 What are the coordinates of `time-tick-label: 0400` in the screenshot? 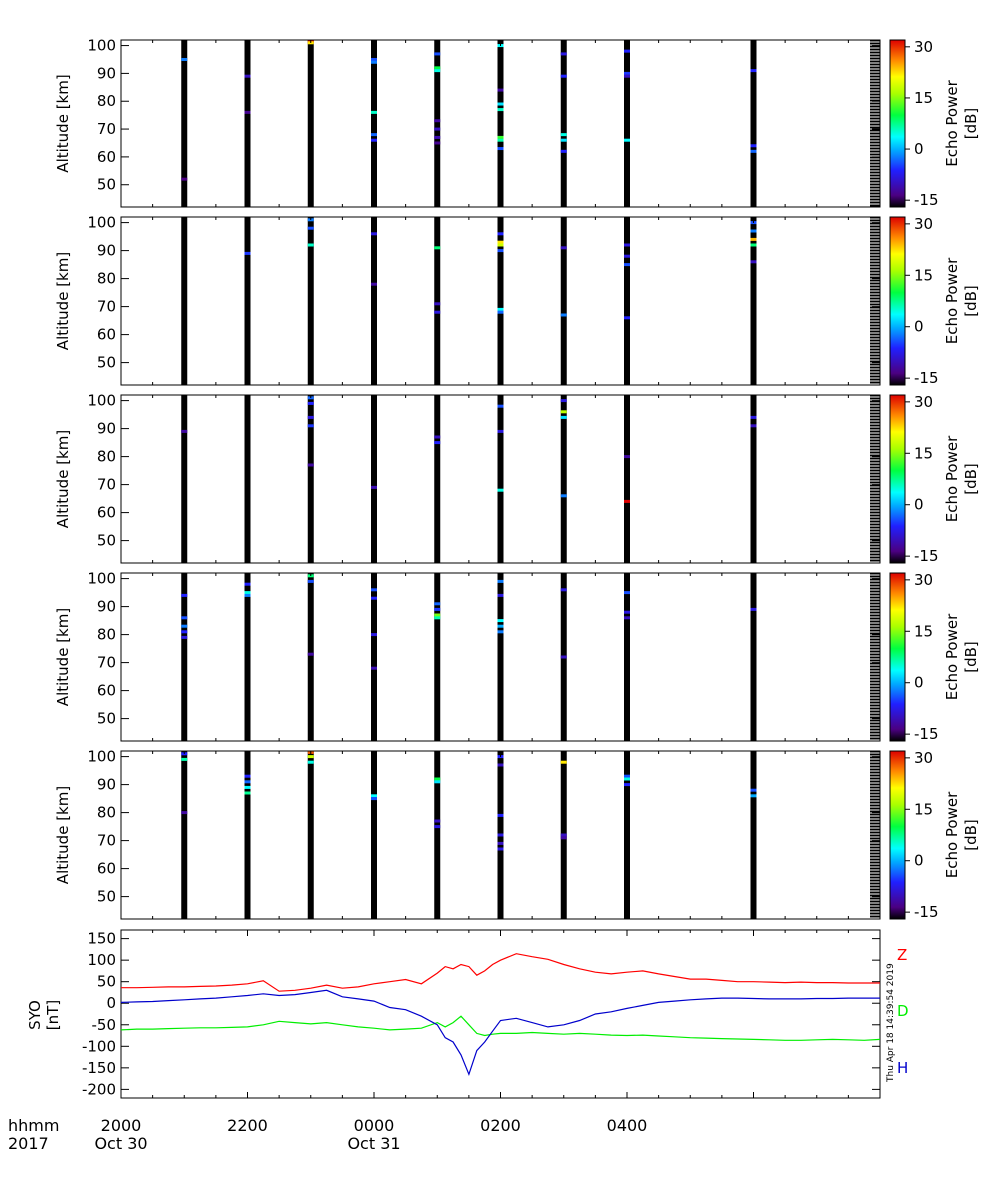 It's located at (627, 1125).